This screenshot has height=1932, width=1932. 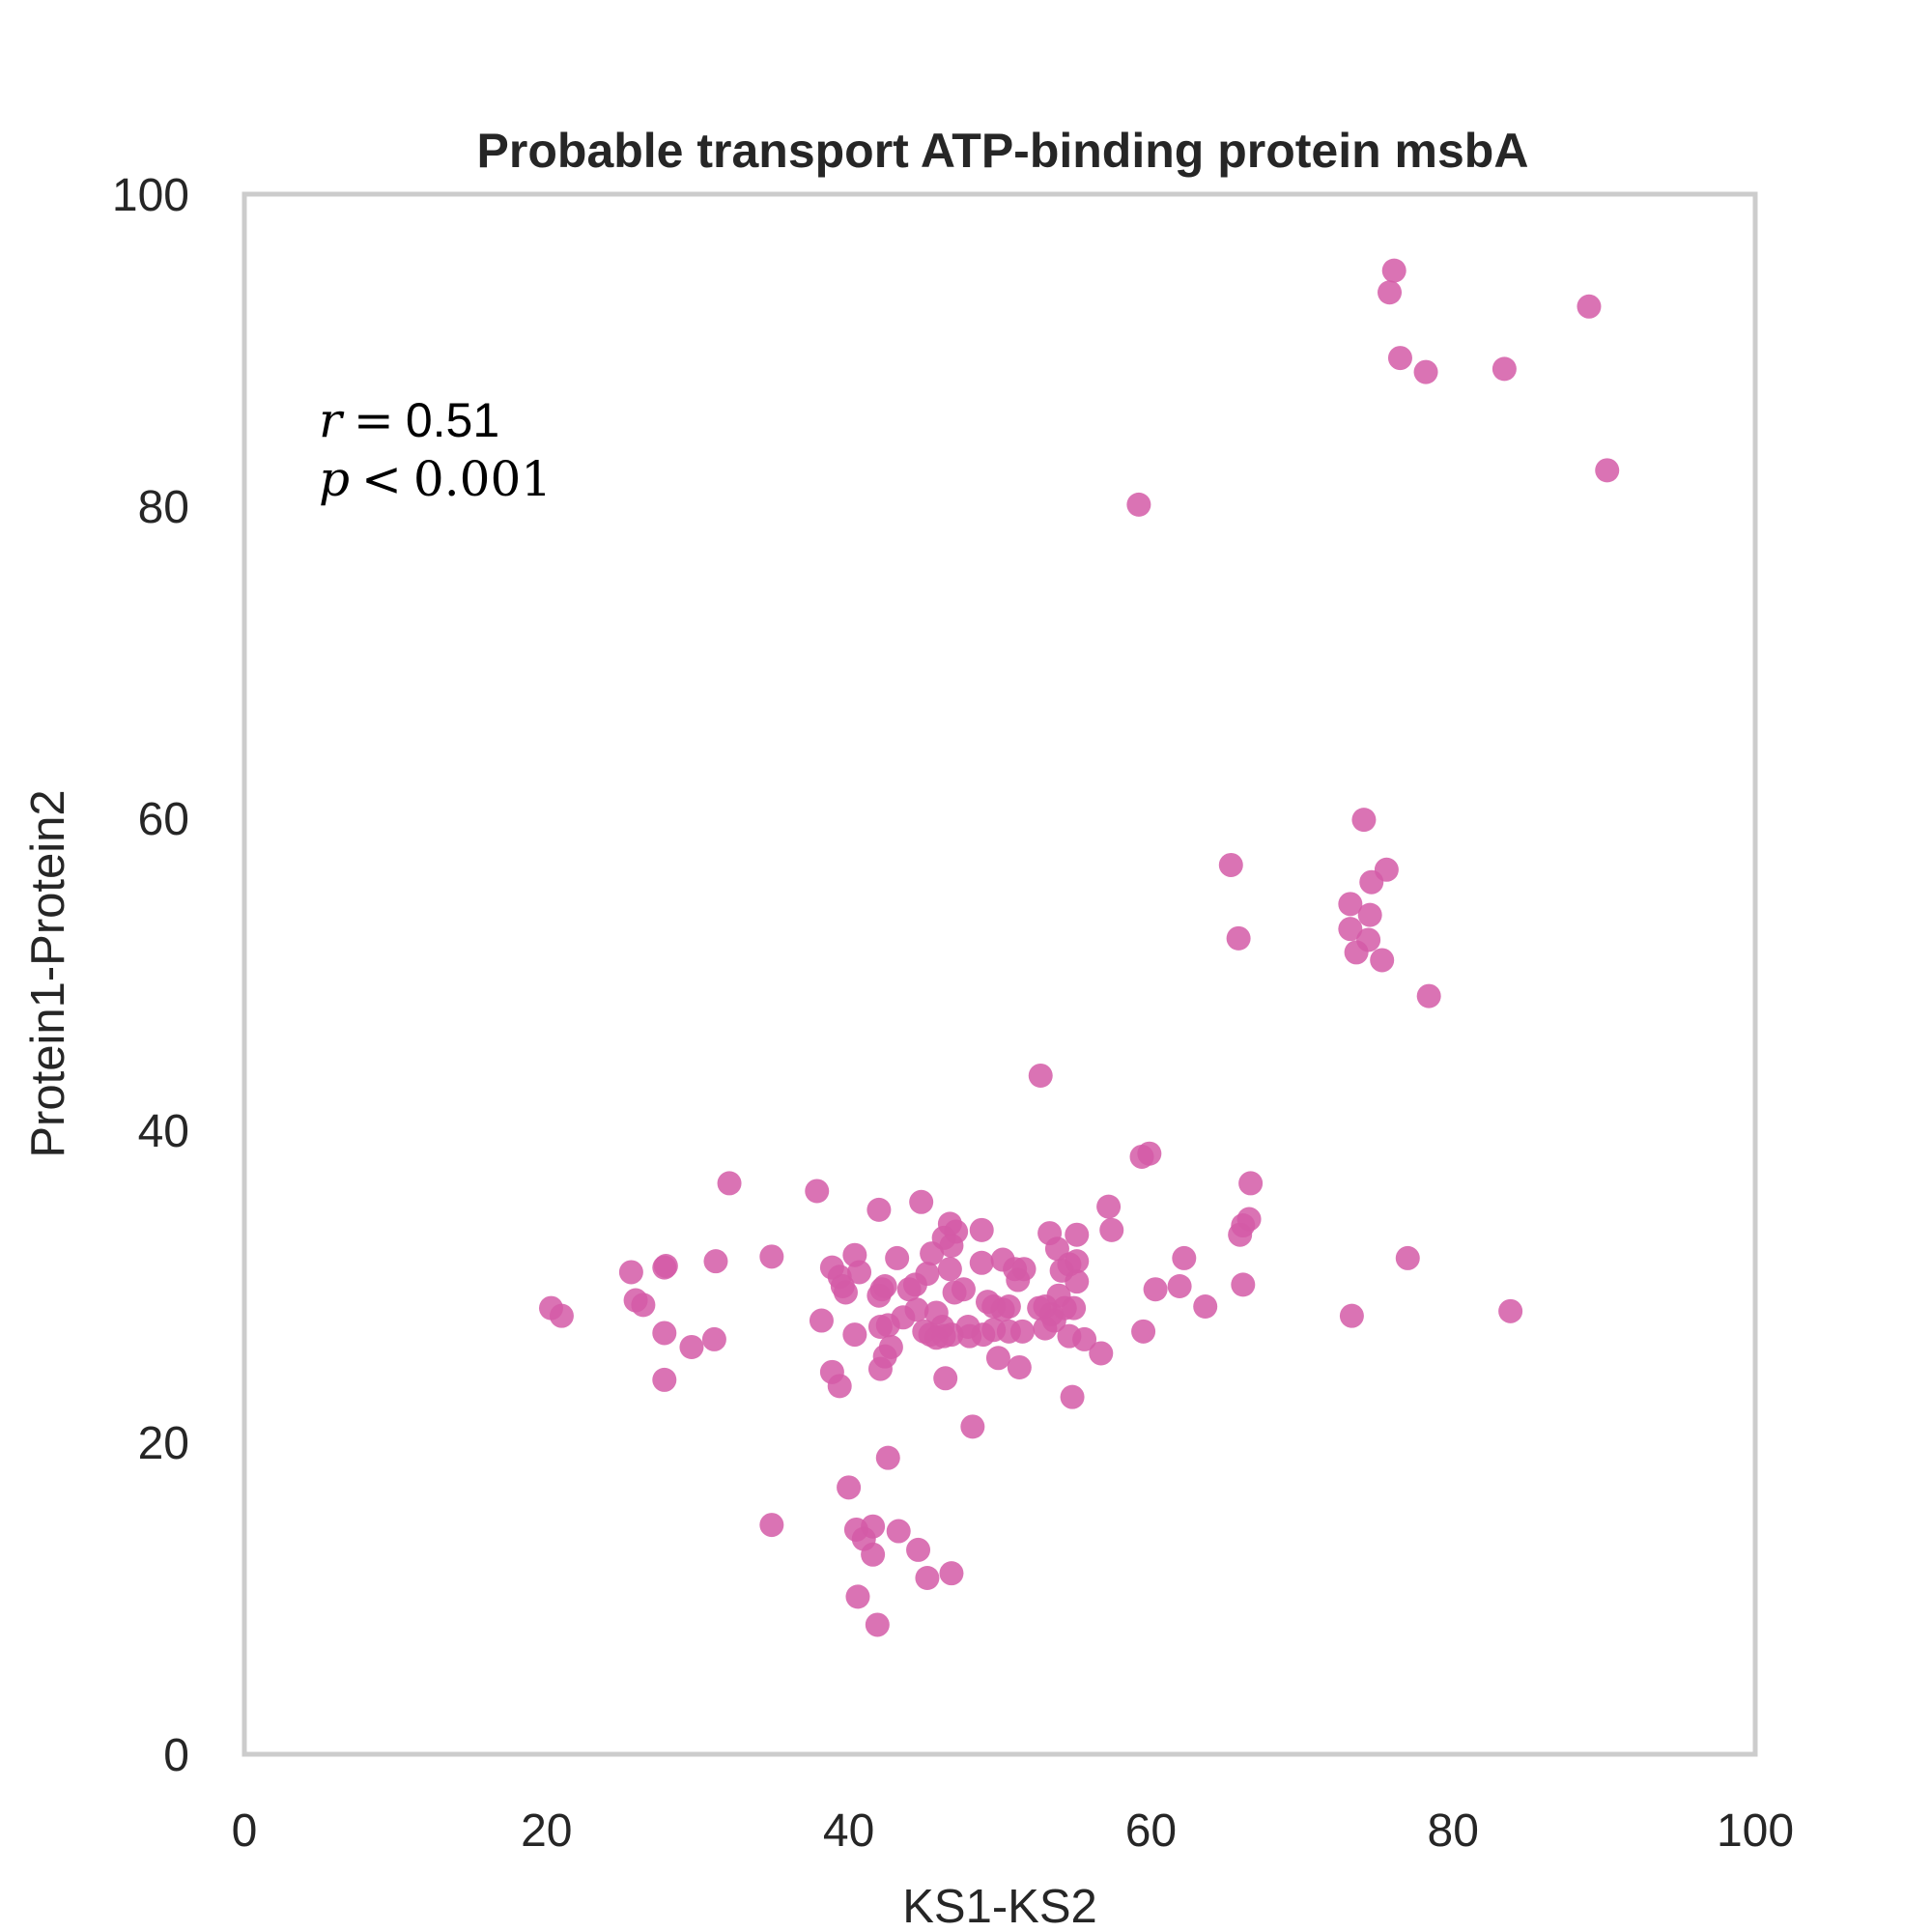 I want to click on correlation-annotation: r = 0.51, so click(x=409, y=420).